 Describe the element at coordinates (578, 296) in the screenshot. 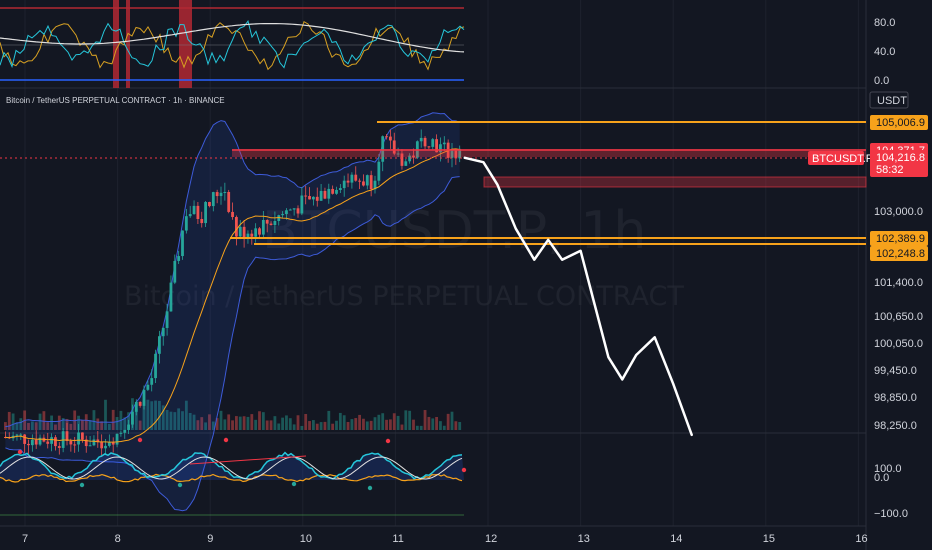

I see `projection-path` at that location.